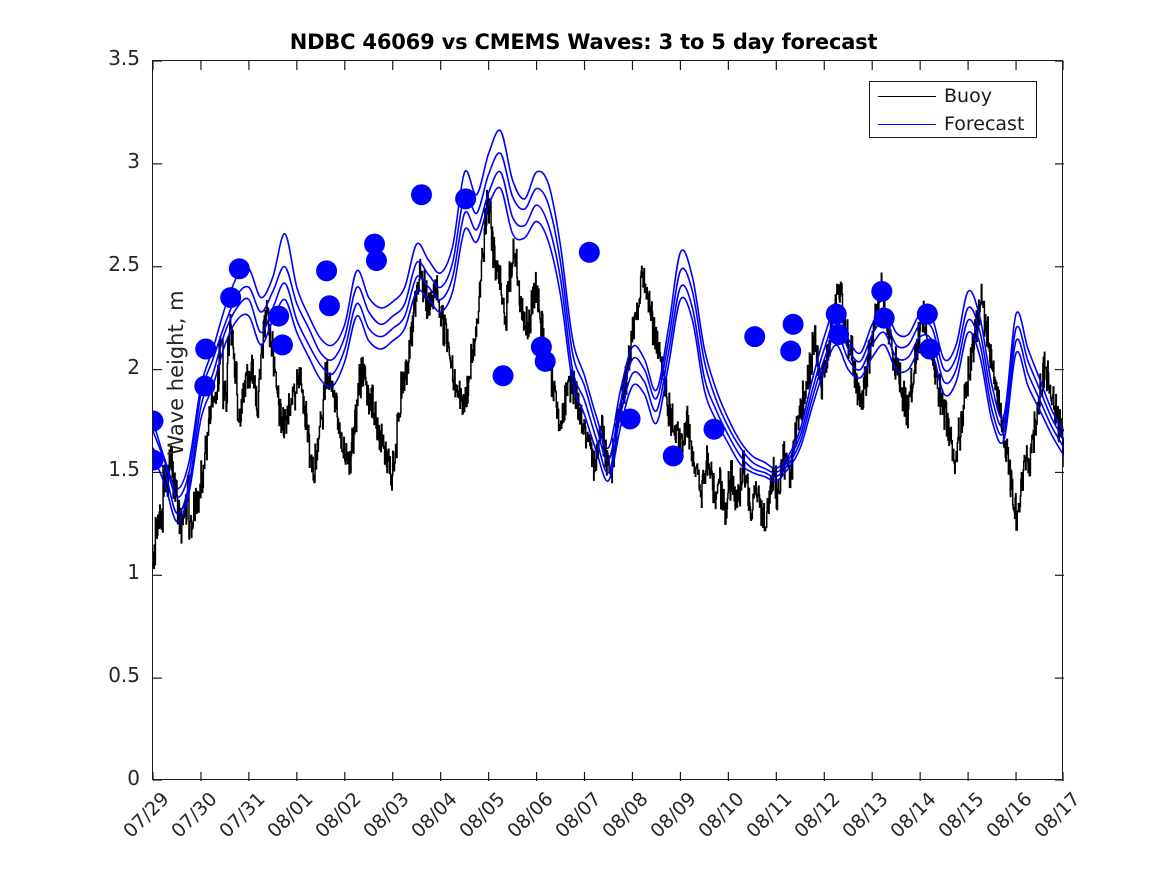 The height and width of the screenshot is (875, 1167). Describe the element at coordinates (124, 675) in the screenshot. I see `y-tick-label: 0.5` at that location.